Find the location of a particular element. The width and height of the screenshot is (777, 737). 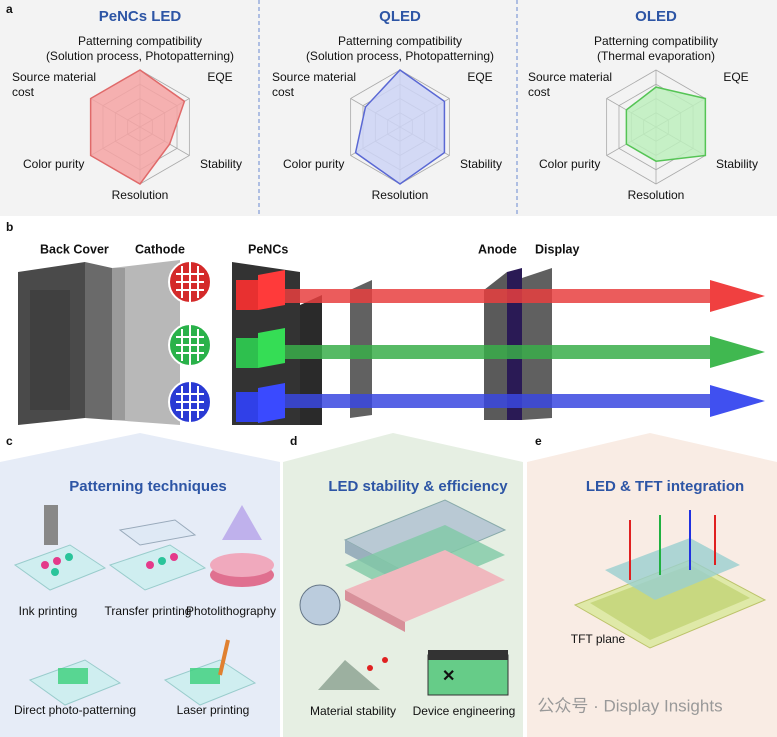

radar-title: QLED is located at coordinates (400, 16).